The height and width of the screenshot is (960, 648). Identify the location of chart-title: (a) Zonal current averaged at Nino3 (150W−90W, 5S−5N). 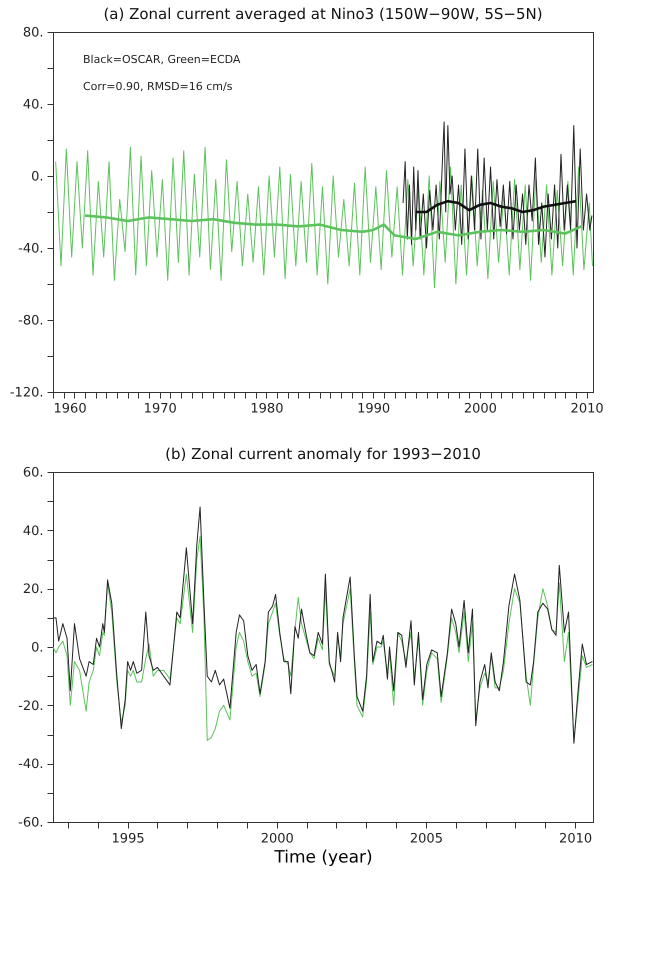
(323, 14).